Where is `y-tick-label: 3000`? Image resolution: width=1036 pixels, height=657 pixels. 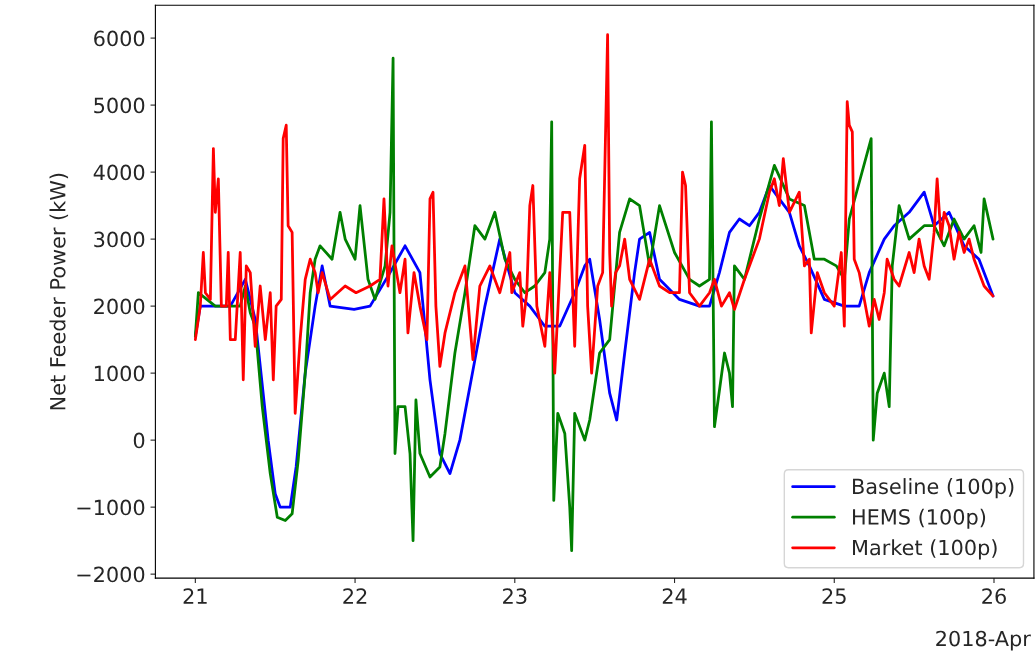
y-tick-label: 3000 is located at coordinates (119, 239).